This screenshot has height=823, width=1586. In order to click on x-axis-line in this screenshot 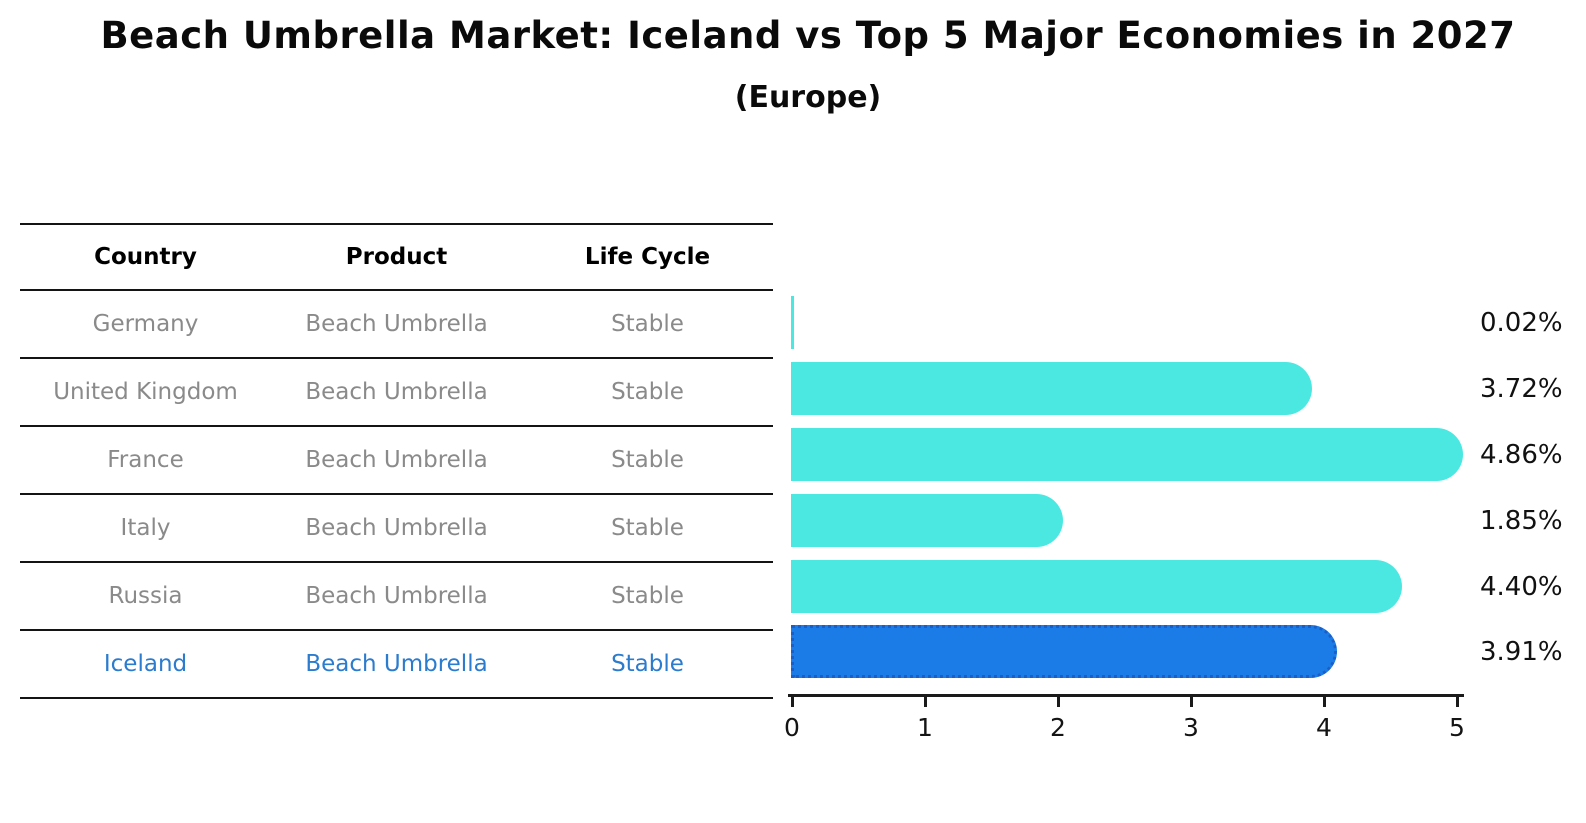, I will do `click(1126, 695)`.